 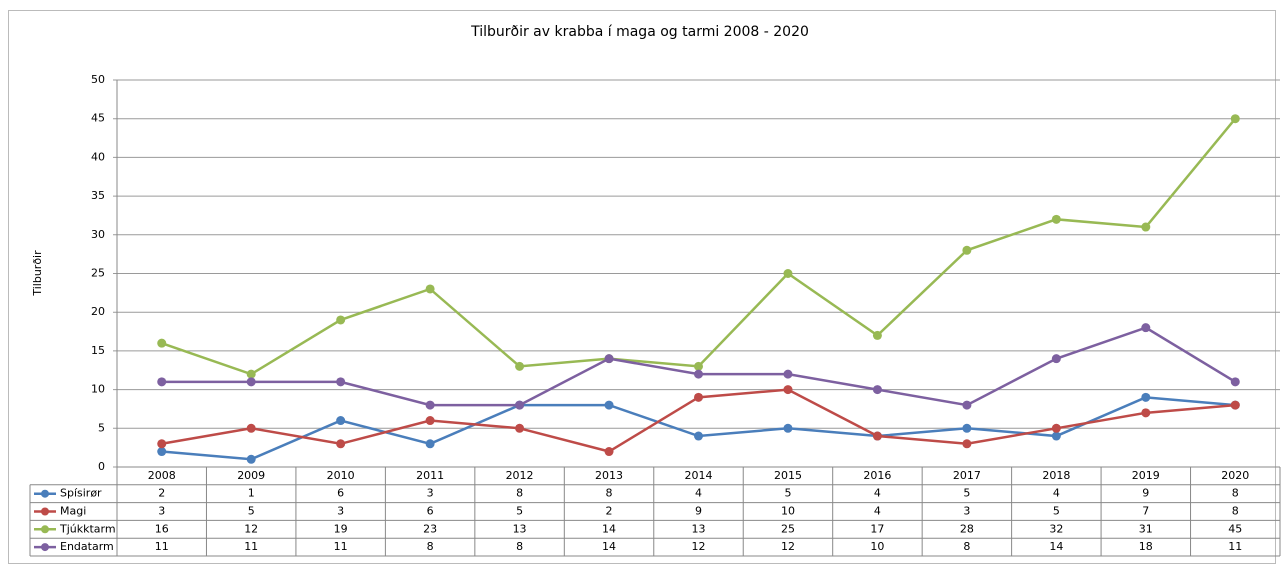 What do you see at coordinates (73, 511) in the screenshot?
I see `legend-label: Magi` at bounding box center [73, 511].